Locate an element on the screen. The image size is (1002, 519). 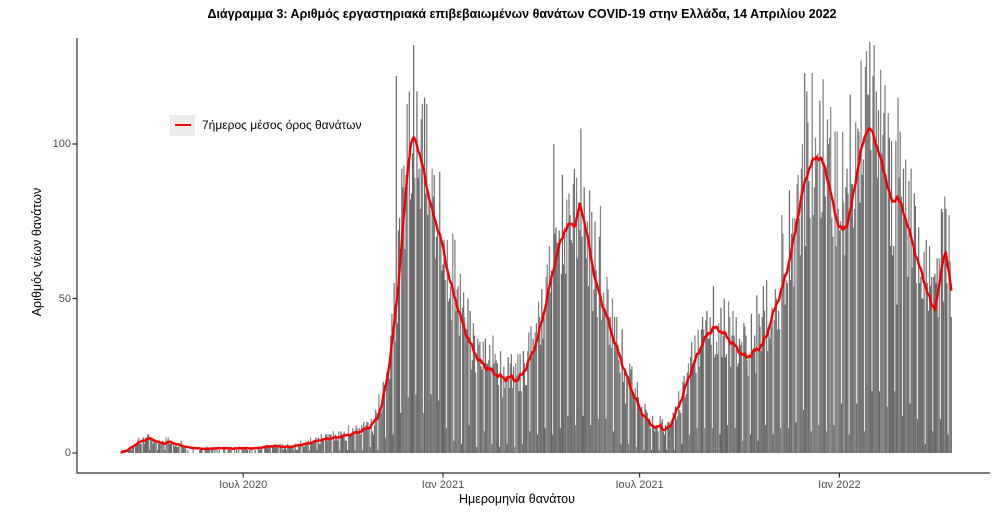
legend: 7ήμερος μέσος όρος θανάτων is located at coordinates (265, 125).